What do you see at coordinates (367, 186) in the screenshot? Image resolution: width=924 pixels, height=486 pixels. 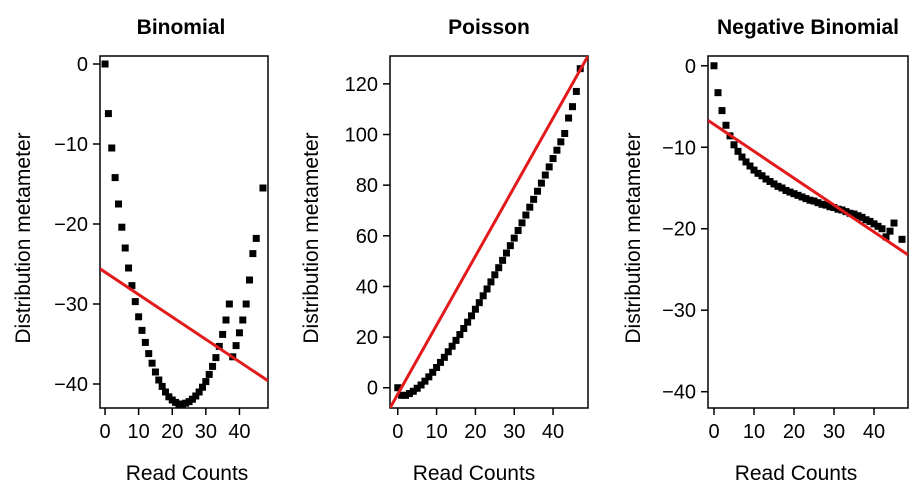 I see `y-tick-label: 80` at bounding box center [367, 186].